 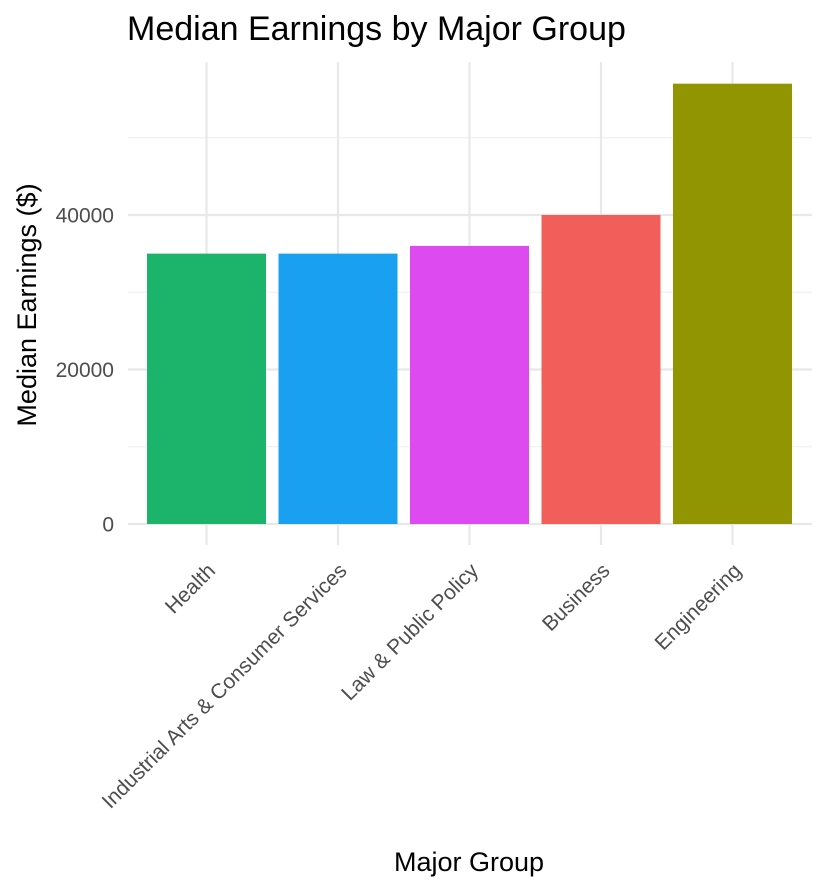 What do you see at coordinates (85, 216) in the screenshot?
I see `y-tick-label: 40000` at bounding box center [85, 216].